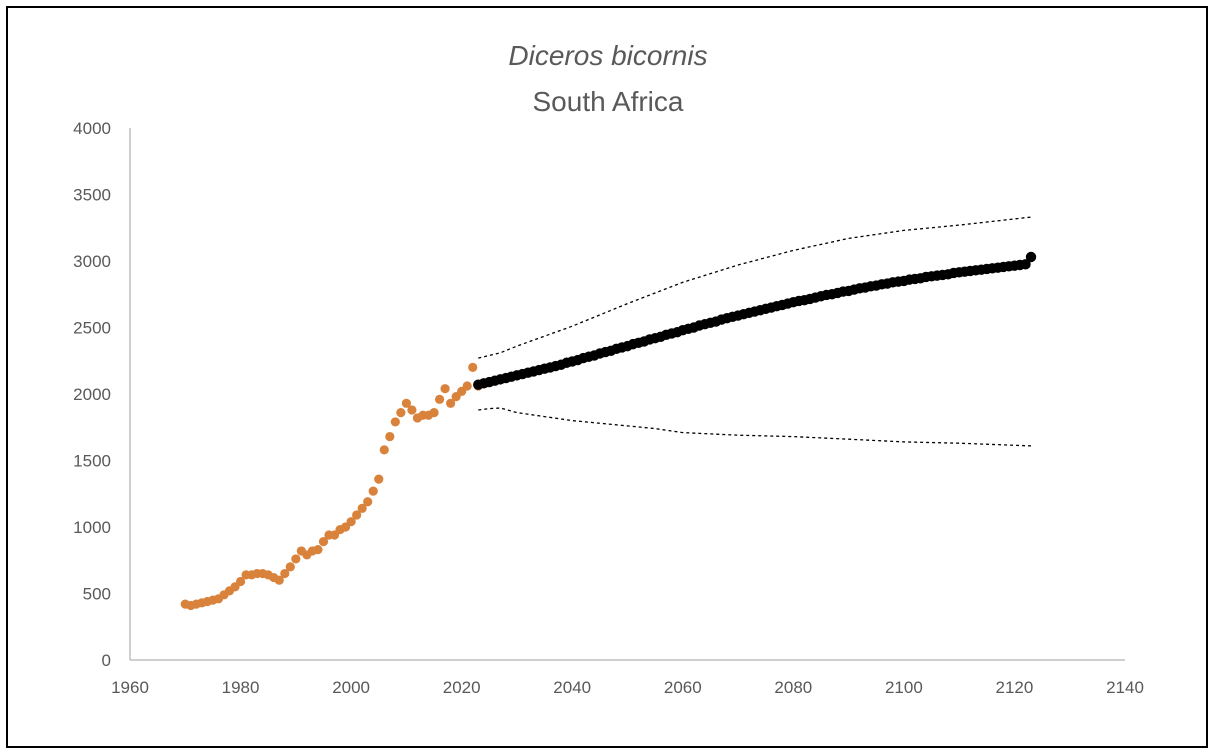  Describe the element at coordinates (683, 687) in the screenshot. I see `x-tick-label: 2060` at that location.